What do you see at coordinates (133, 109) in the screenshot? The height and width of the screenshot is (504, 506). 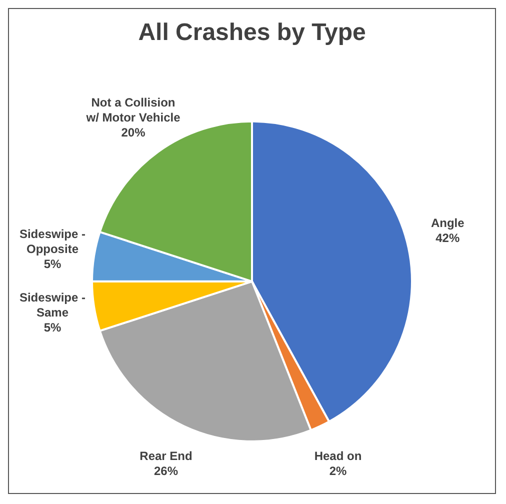 I see `slice-label: Not a Collision w/ Motor Vehicle` at bounding box center [133, 109].